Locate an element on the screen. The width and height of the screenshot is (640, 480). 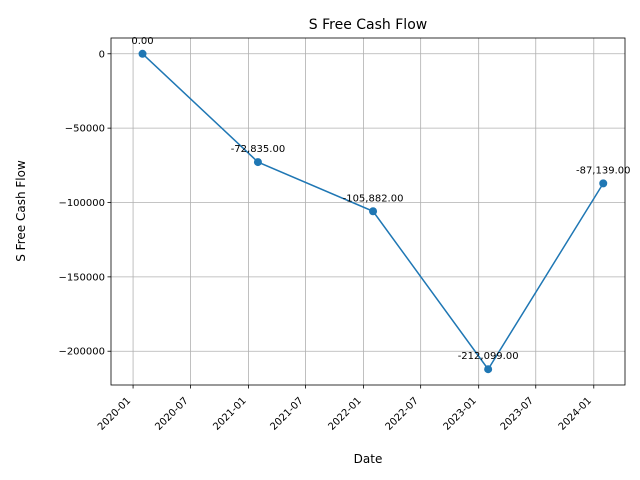
x-tick-label: 2022-07 is located at coordinates (402, 413).